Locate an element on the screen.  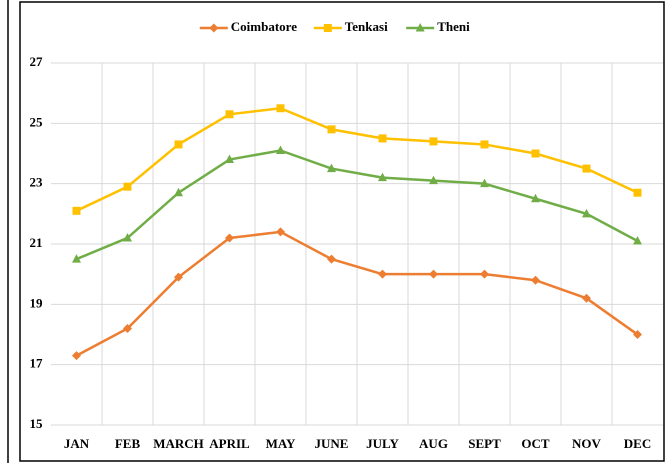
x-tick-label: SEPT is located at coordinates (484, 443).